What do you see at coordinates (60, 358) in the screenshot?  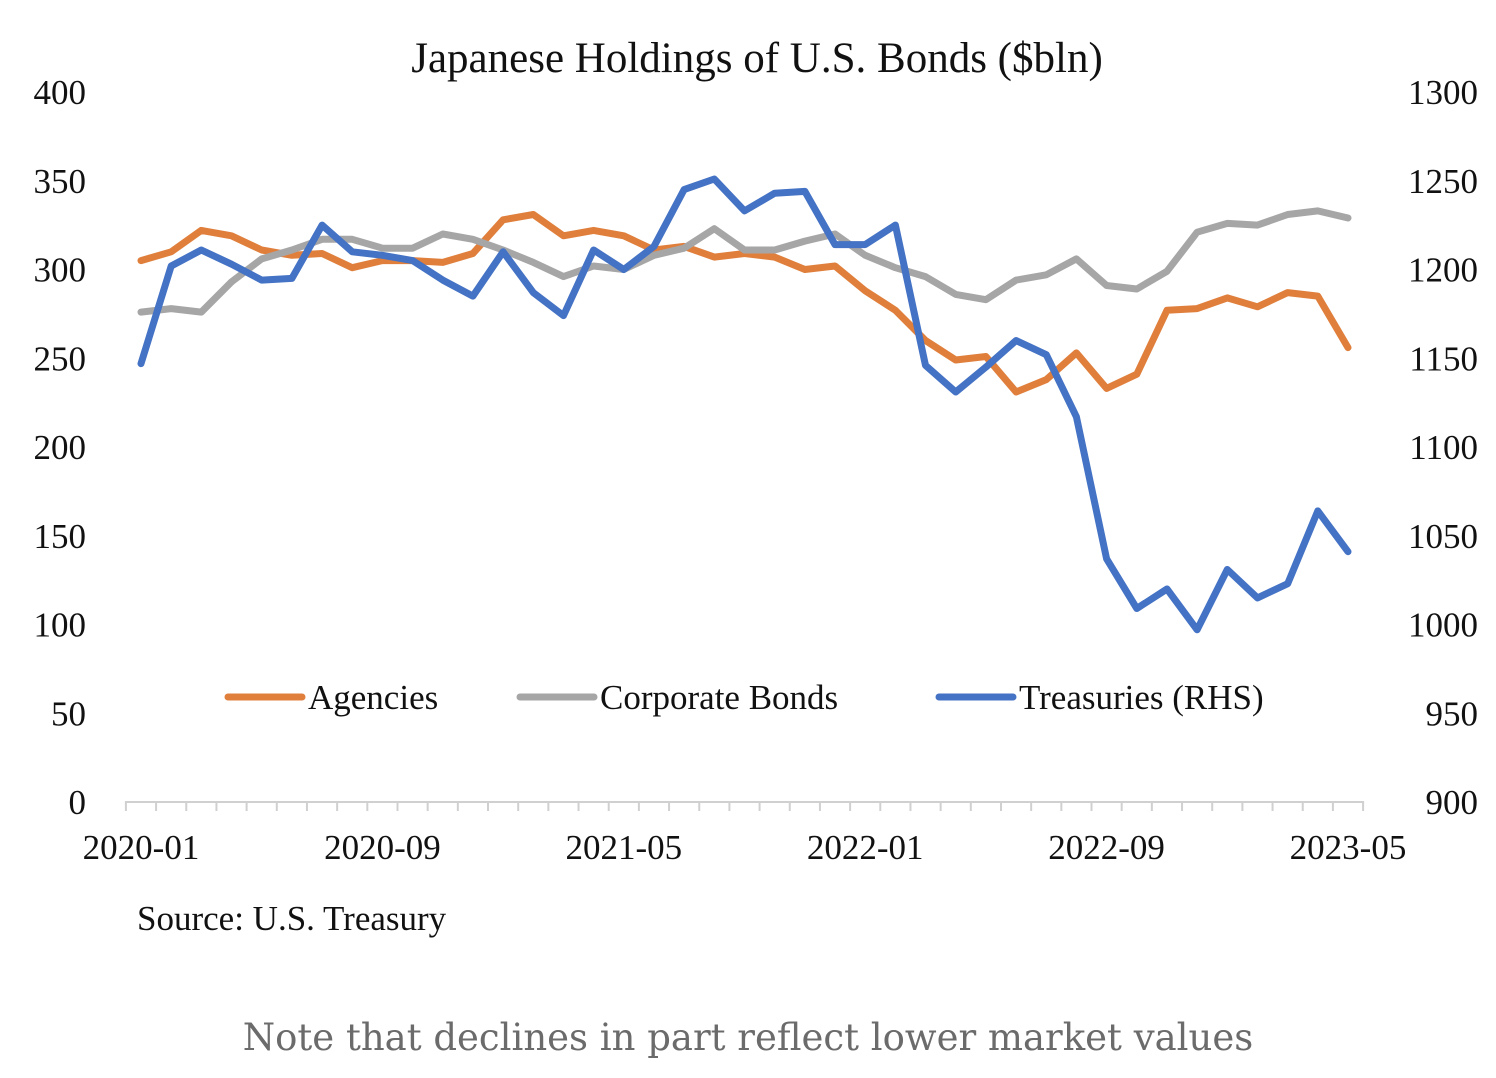 I see `left-tick-label: 250` at bounding box center [60, 358].